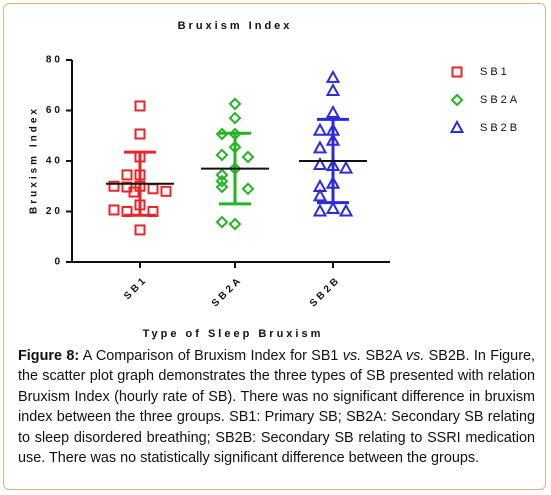 The height and width of the screenshot is (495, 551). Describe the element at coordinates (500, 128) in the screenshot. I see `legend-label: SB2B` at that location.